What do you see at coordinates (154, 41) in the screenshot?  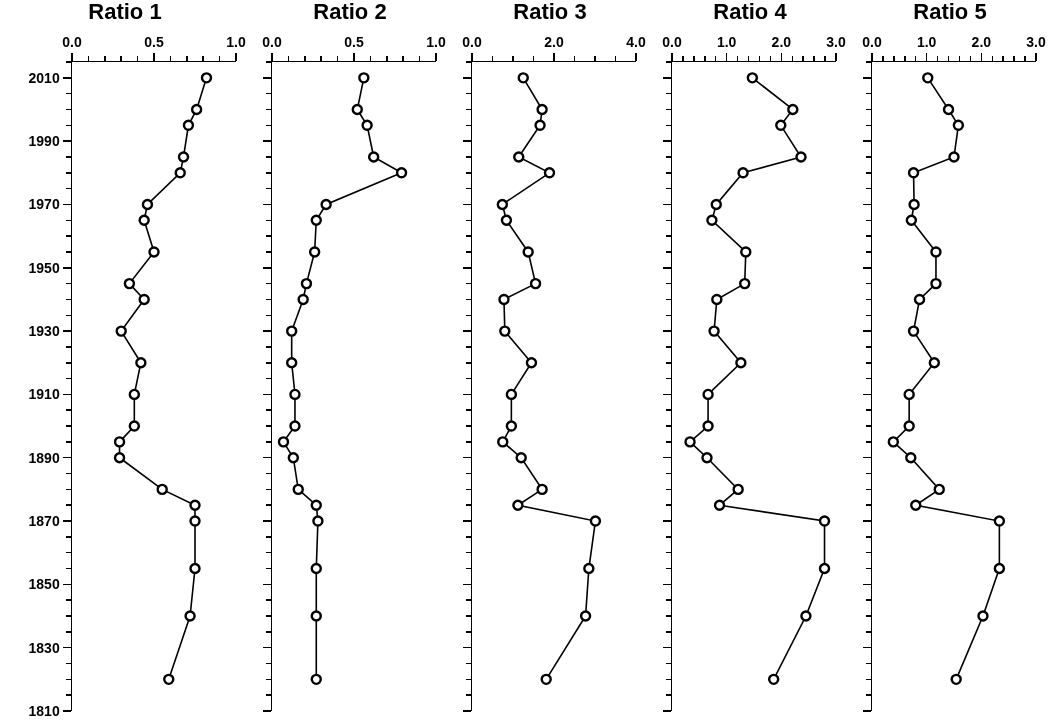 I see `x-tick-label: 0.5` at bounding box center [154, 41].